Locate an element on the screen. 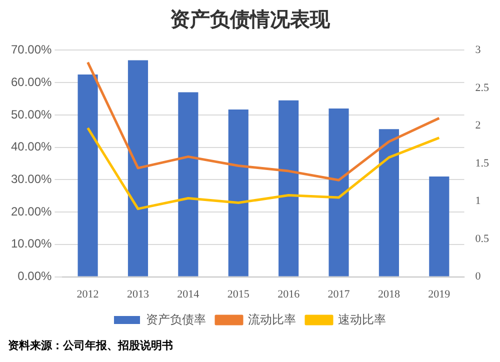  y-tick-label: 30.00% is located at coordinates (31, 179).